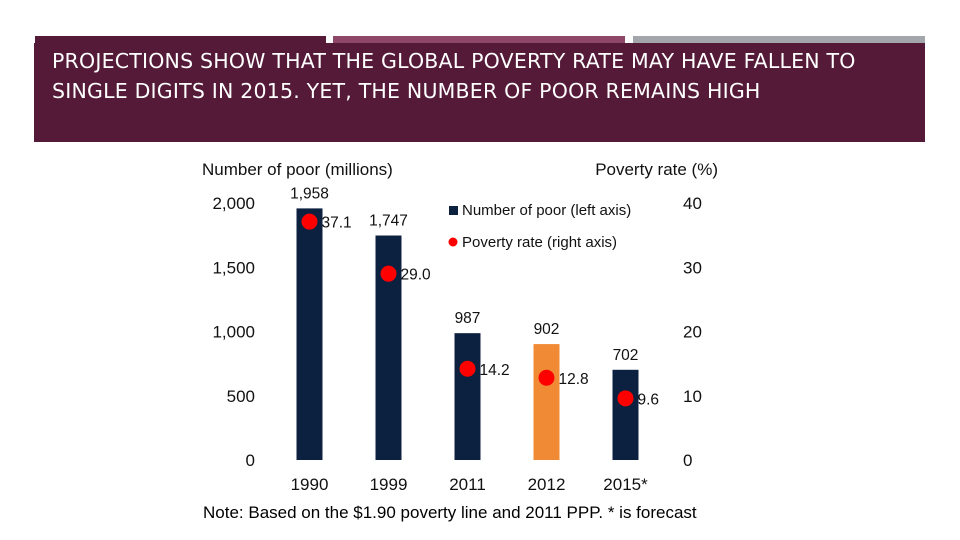 The width and height of the screenshot is (960, 540). What do you see at coordinates (388, 273) in the screenshot?
I see `rate-point-1999` at bounding box center [388, 273].